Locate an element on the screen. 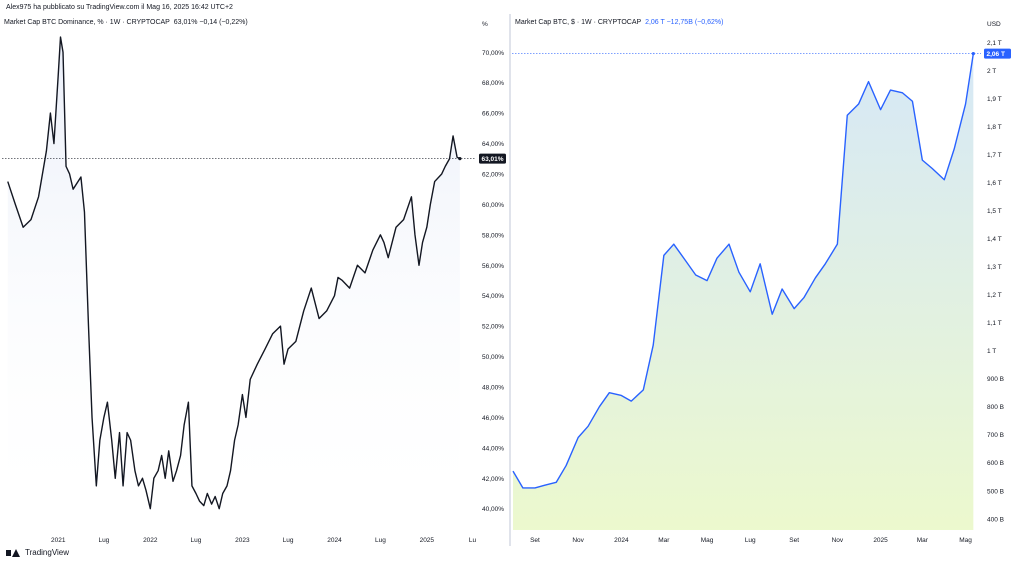 Image resolution: width=1024 pixels, height=563 pixels. y-tick-label: 48,00% is located at coordinates (493, 387).